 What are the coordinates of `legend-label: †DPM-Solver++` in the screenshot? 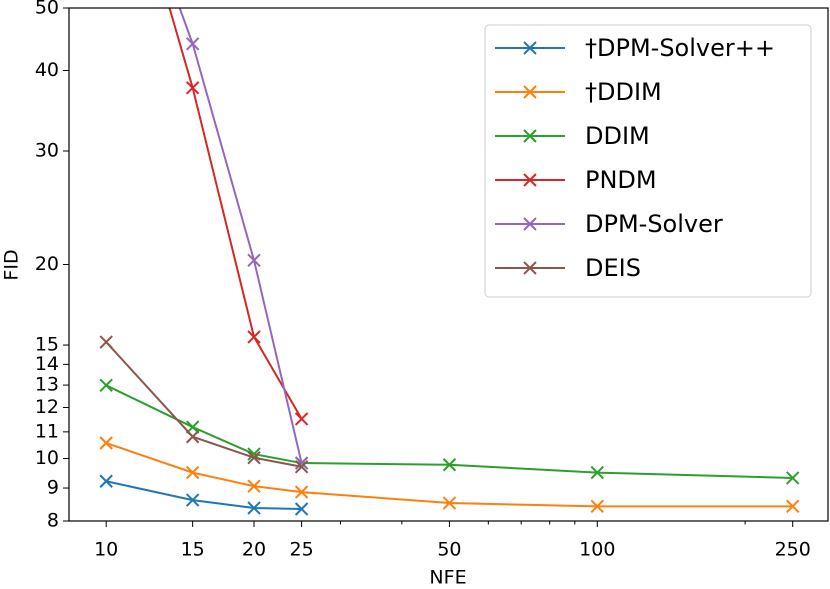 It's located at (680, 48).